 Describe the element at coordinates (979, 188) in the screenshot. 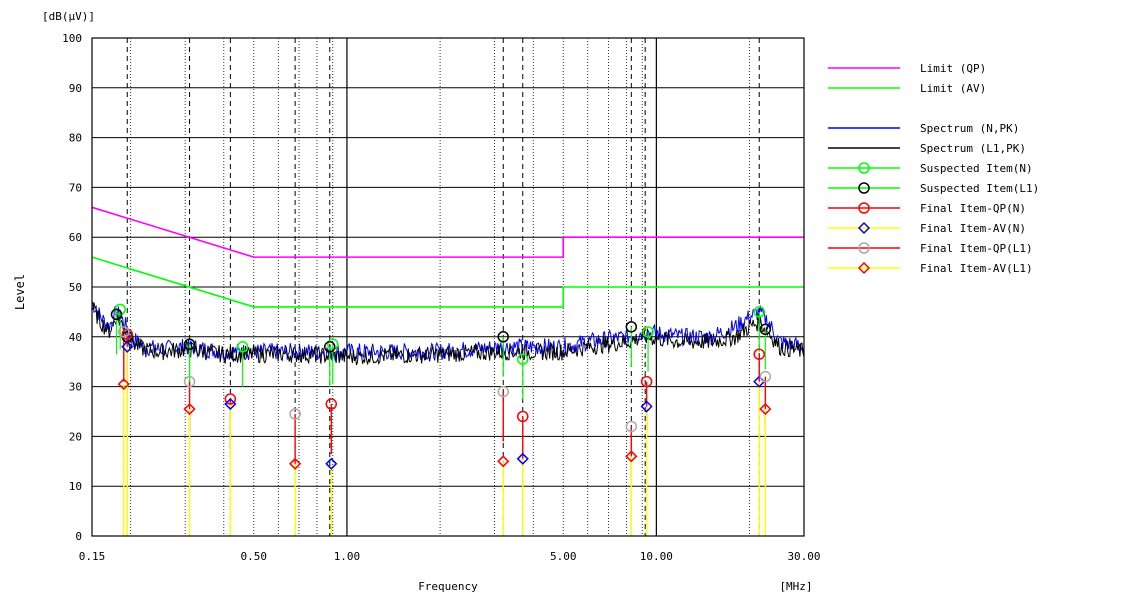

I see `legend-label: Suspected Item(L1)` at that location.